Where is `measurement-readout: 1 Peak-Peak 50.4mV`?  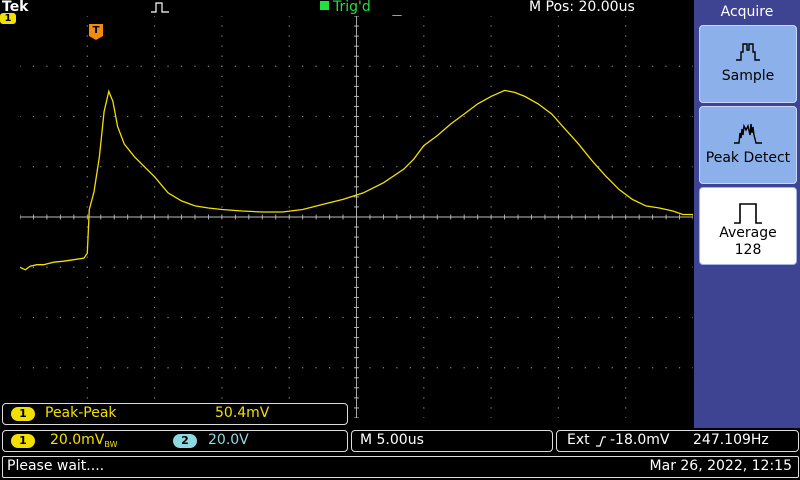
measurement-readout: 1 Peak-Peak 50.4mV is located at coordinates (175, 414).